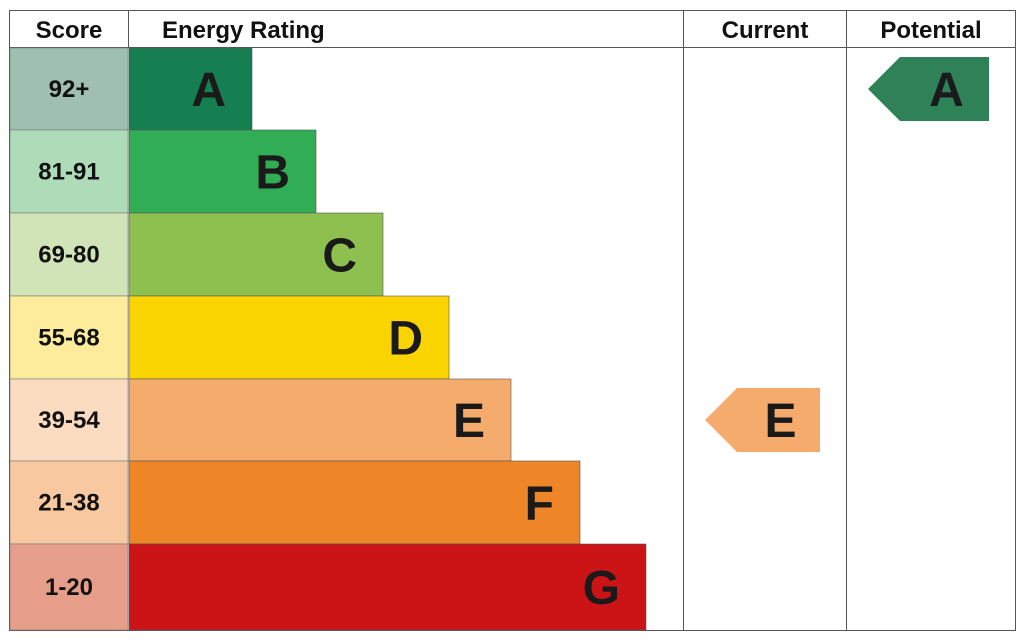 The height and width of the screenshot is (640, 1024). I want to click on band-bar-f, so click(354, 502).